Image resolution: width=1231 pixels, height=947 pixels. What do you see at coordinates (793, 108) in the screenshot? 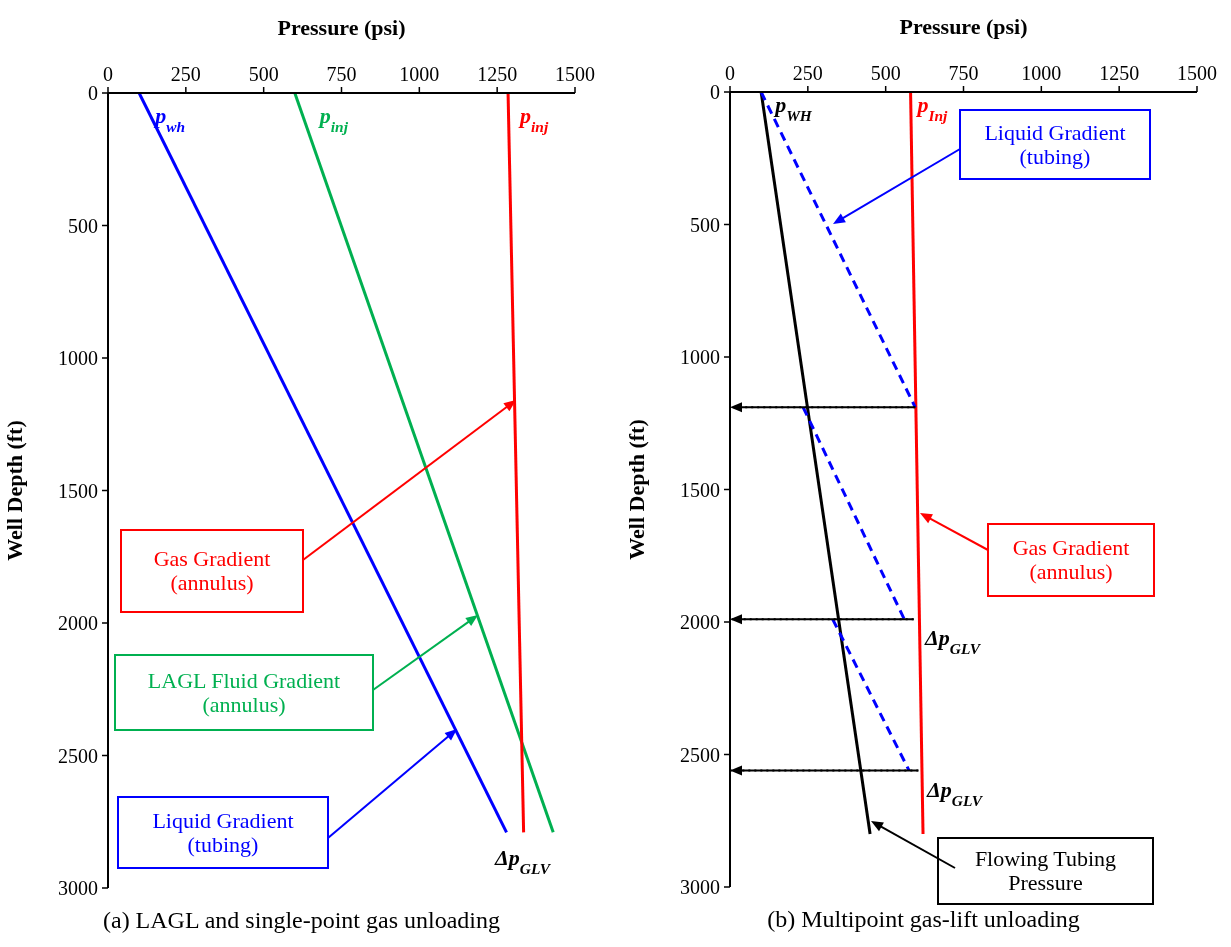
I see `annotation: p$_{WH}$` at bounding box center [793, 108].